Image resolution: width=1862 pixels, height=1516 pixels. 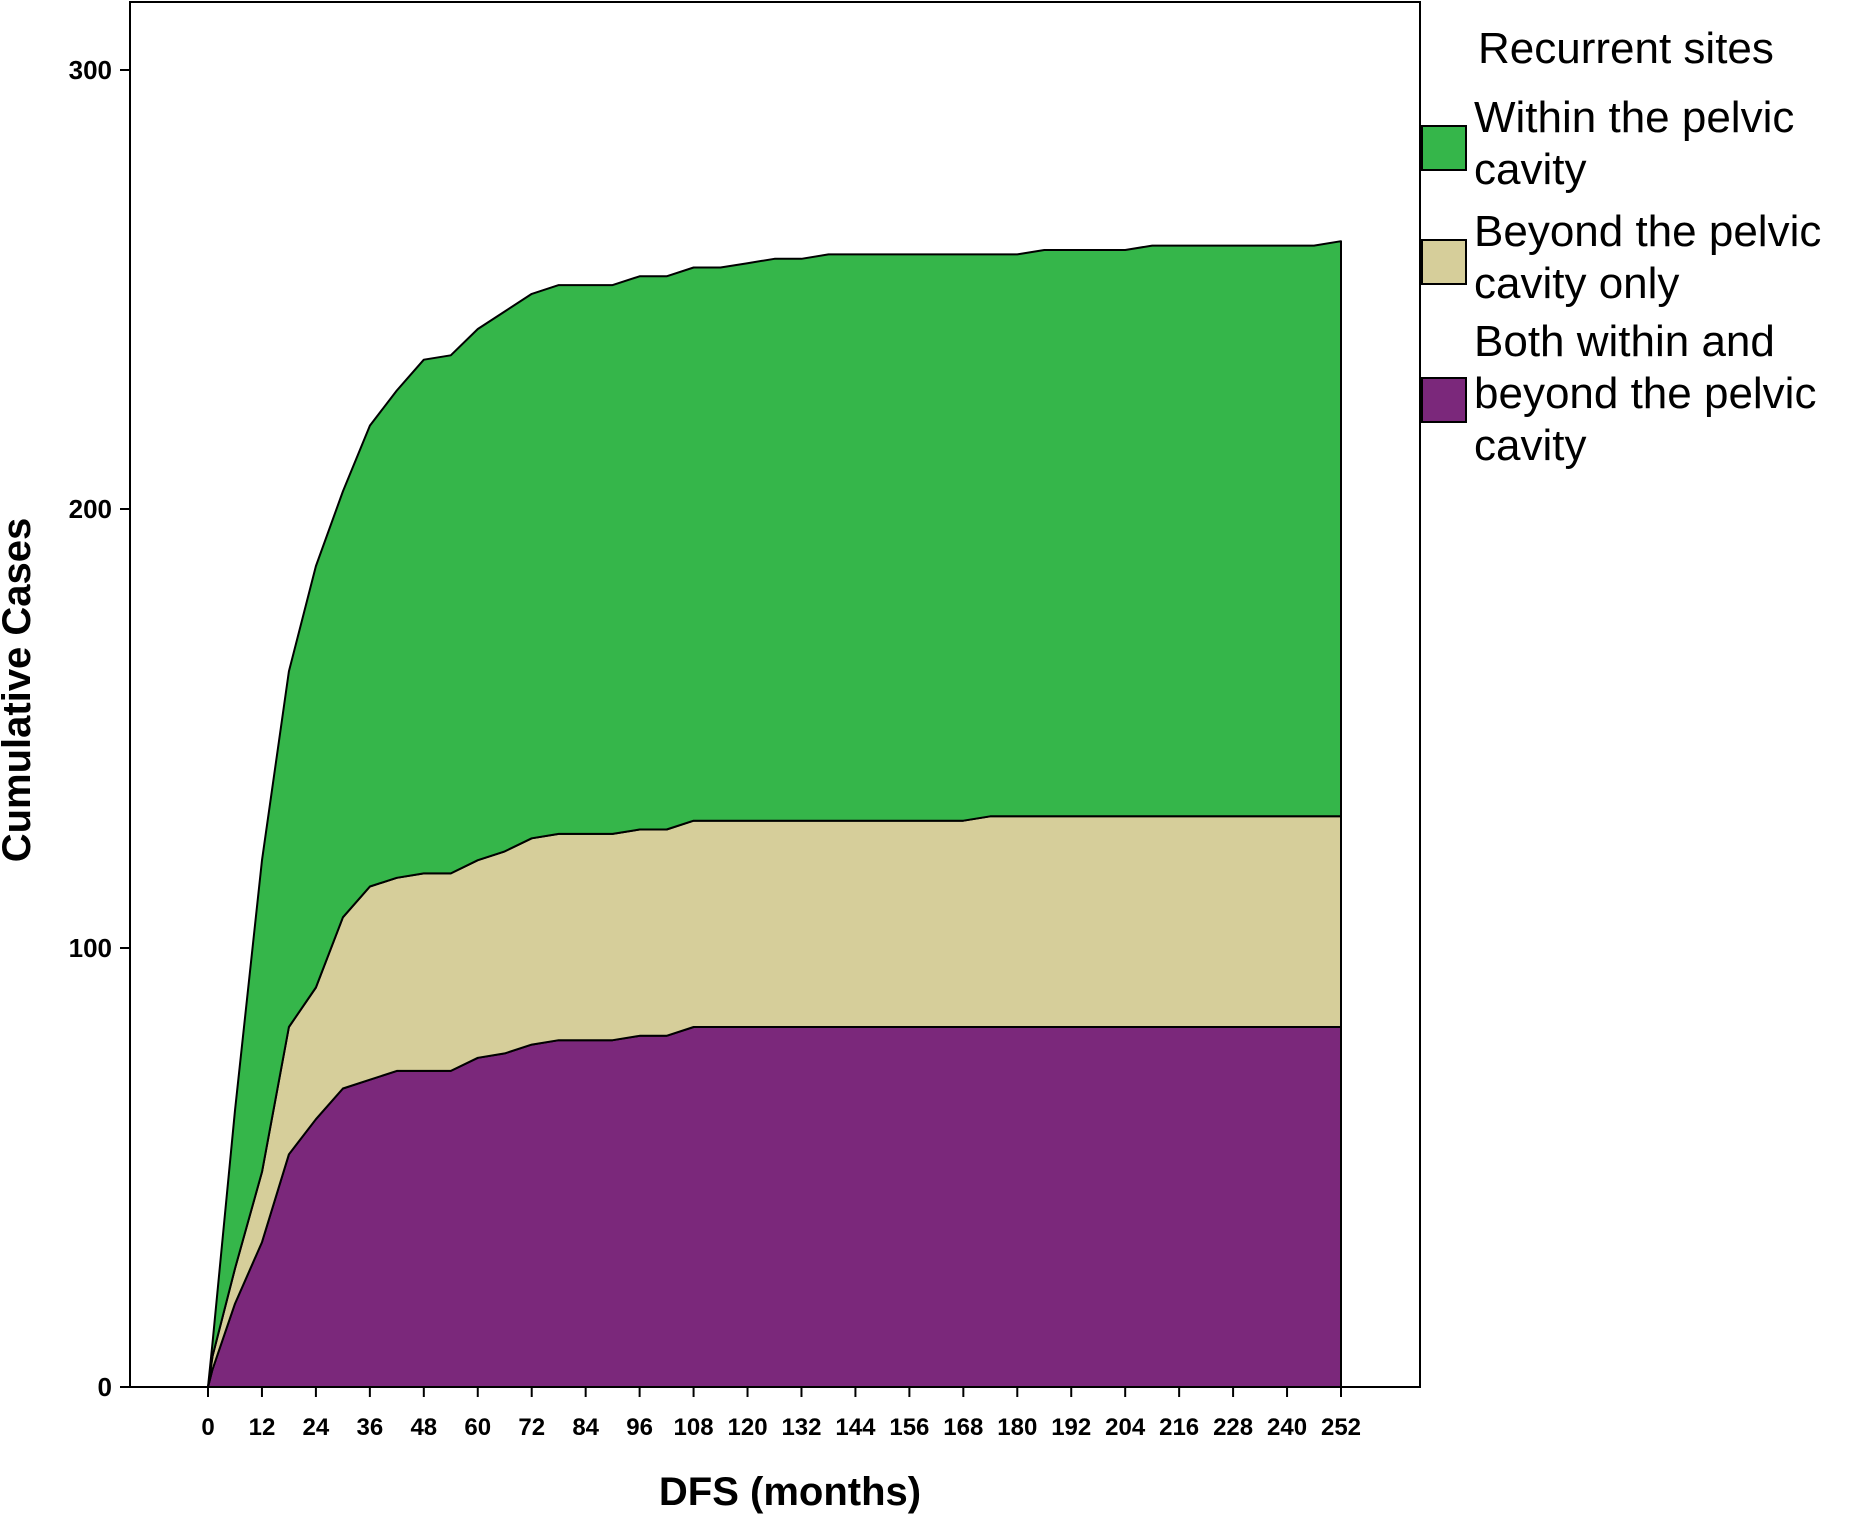 I want to click on x-tick-label: 36, so click(x=370, y=1427).